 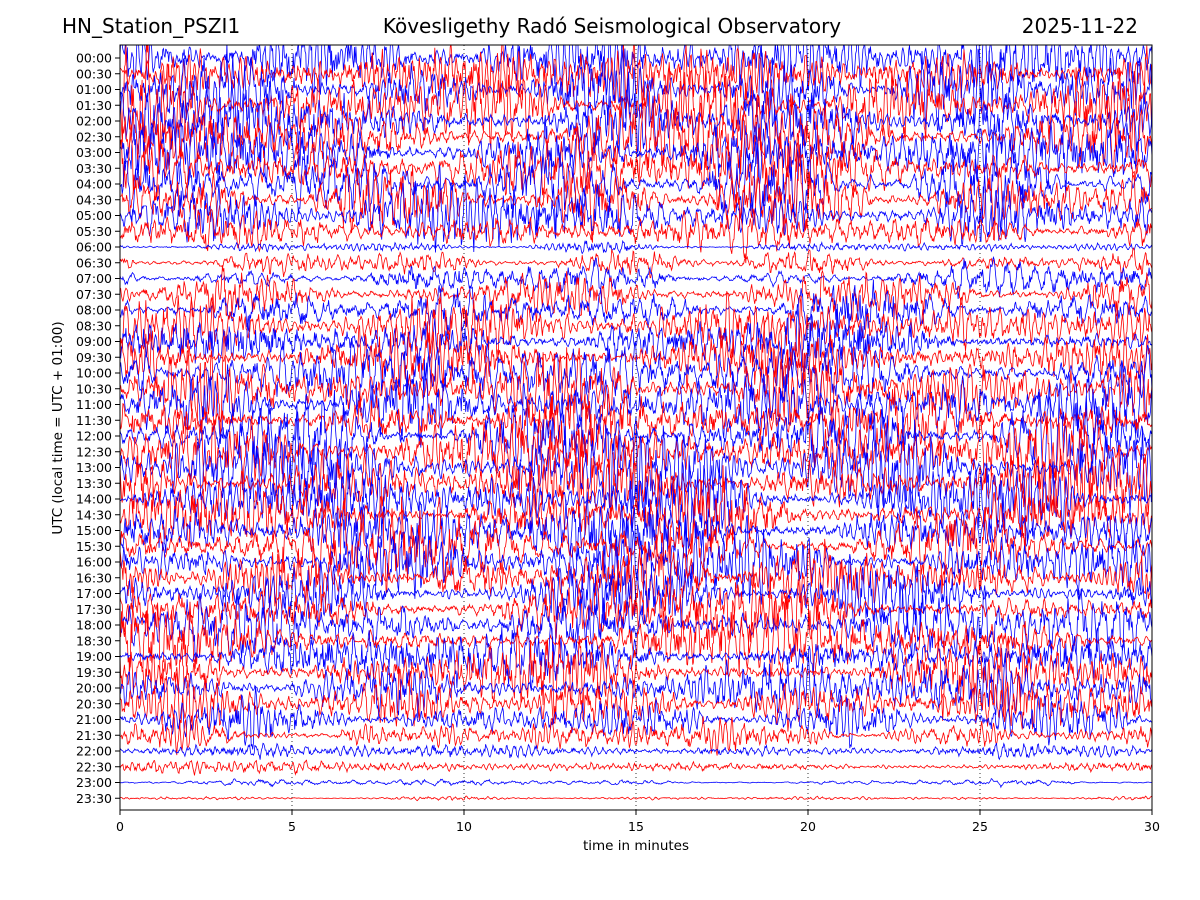 I want to click on x-axis-title: time in minutes, so click(x=636, y=846).